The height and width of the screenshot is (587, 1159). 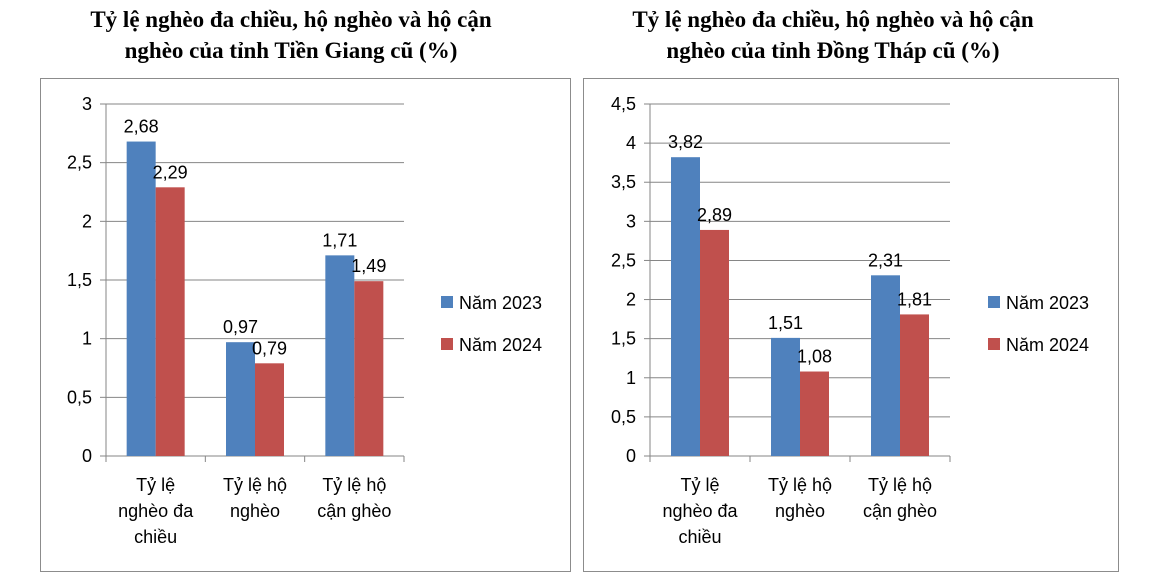 I want to click on data-label: 2,89, so click(x=714, y=215).